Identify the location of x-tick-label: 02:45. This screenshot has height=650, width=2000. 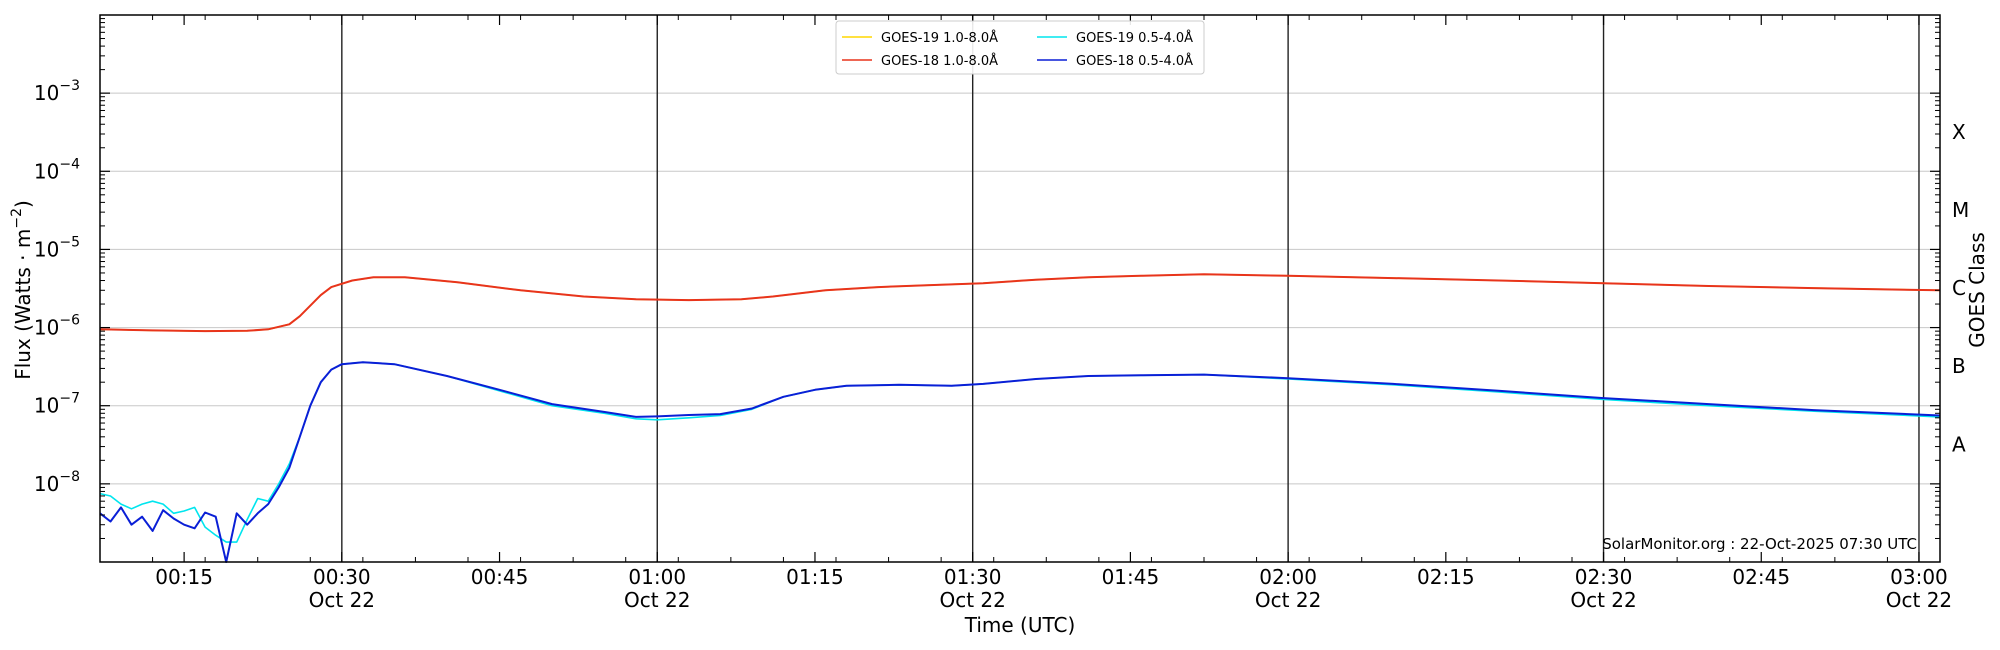
(1761, 577).